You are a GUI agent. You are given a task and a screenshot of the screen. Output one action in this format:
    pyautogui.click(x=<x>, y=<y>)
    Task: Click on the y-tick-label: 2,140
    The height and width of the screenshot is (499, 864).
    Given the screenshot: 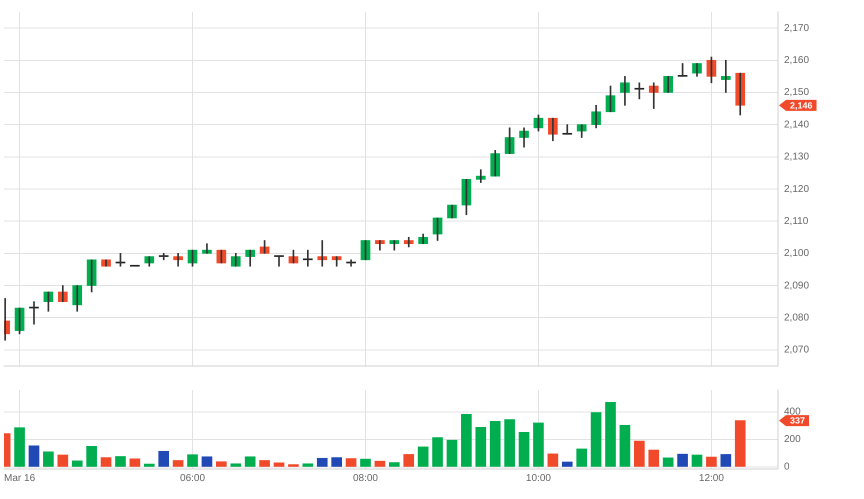 What is the action you would take?
    pyautogui.click(x=797, y=124)
    